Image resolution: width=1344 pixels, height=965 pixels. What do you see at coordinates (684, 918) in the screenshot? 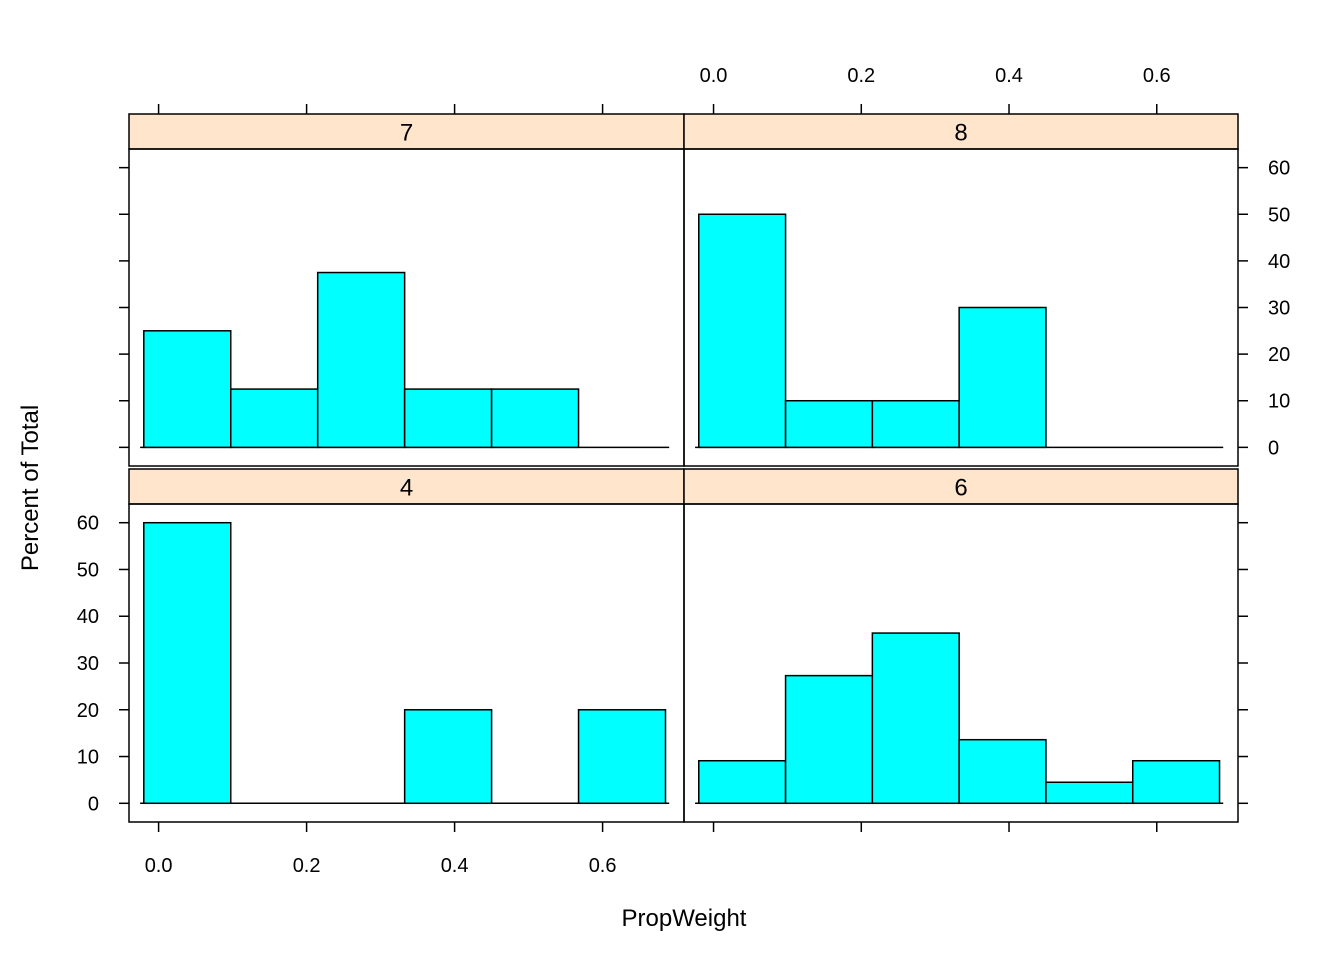
I see `x-axis-title: PropWeight` at bounding box center [684, 918].